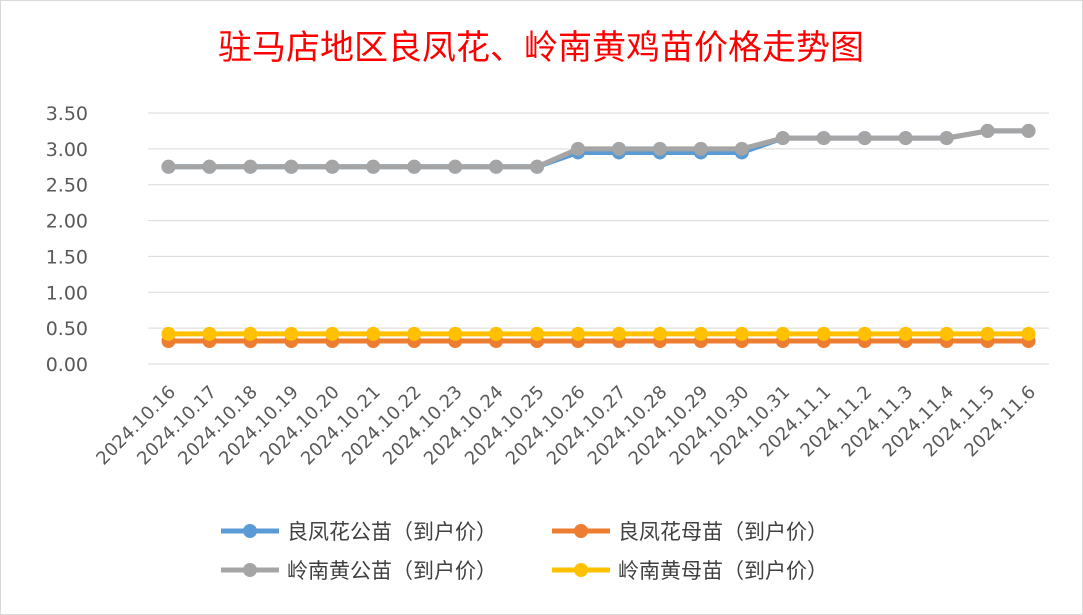 The height and width of the screenshot is (615, 1083). Describe the element at coordinates (67, 186) in the screenshot. I see `y-tick-label: 2.50` at that location.